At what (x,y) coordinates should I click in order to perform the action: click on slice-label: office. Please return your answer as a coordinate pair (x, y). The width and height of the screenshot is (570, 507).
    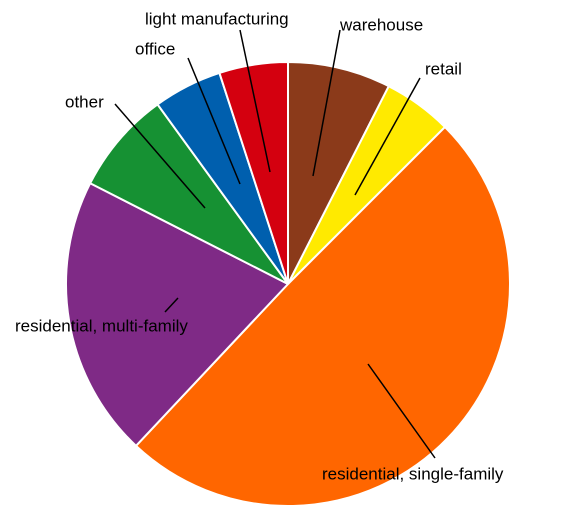
    Looking at the image, I should click on (155, 48).